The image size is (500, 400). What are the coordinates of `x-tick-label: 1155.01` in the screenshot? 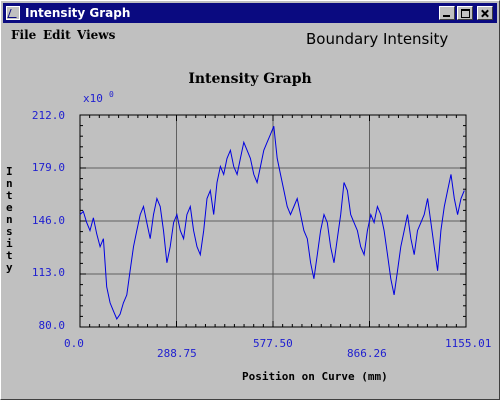 It's located at (468, 343).